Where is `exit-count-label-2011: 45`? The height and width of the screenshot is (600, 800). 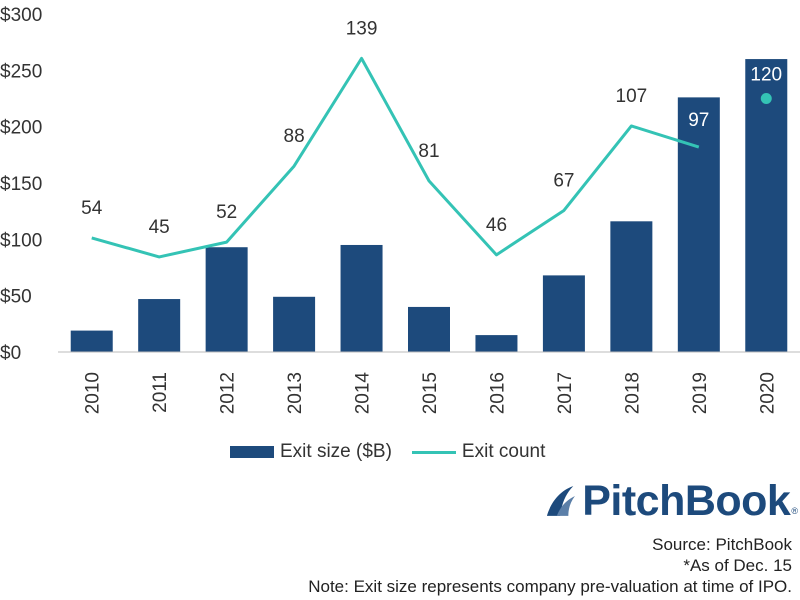 exit-count-label-2011: 45 is located at coordinates (159, 227).